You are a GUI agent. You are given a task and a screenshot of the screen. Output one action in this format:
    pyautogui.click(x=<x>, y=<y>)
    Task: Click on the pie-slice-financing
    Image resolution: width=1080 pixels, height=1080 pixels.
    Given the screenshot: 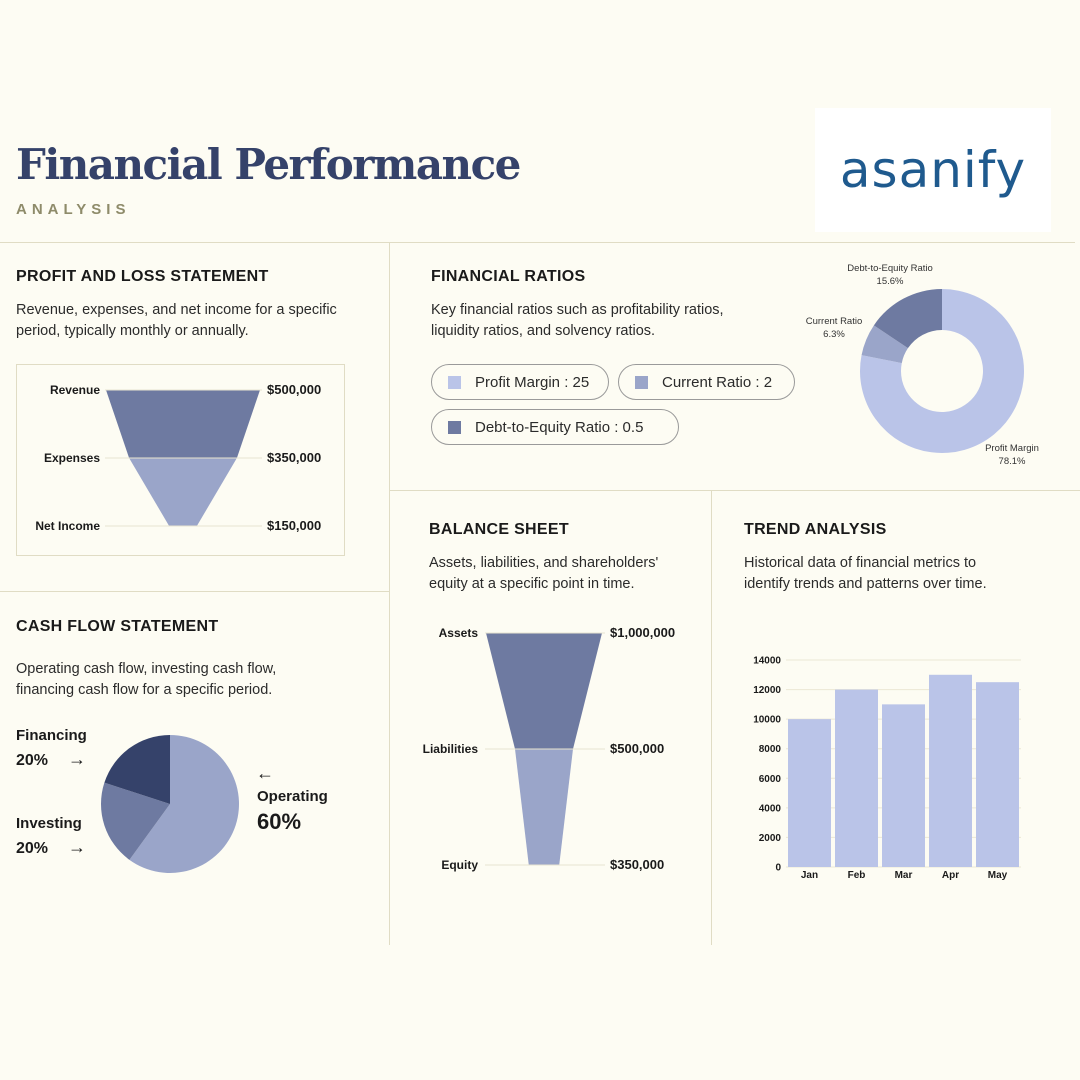 What is the action you would take?
    pyautogui.click(x=137, y=769)
    